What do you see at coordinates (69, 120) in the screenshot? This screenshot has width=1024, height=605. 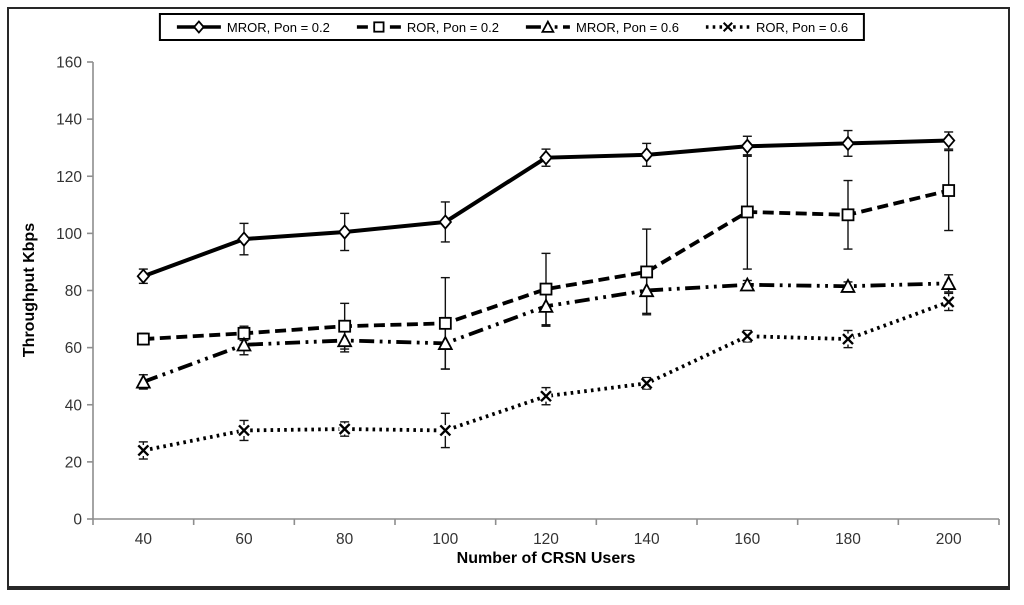 I see `y-tick-label: 140` at bounding box center [69, 120].